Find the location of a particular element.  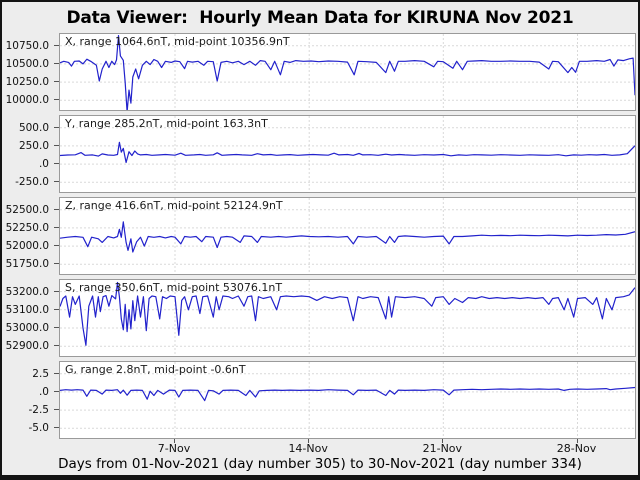

data-line-s is located at coordinates (347, 313).